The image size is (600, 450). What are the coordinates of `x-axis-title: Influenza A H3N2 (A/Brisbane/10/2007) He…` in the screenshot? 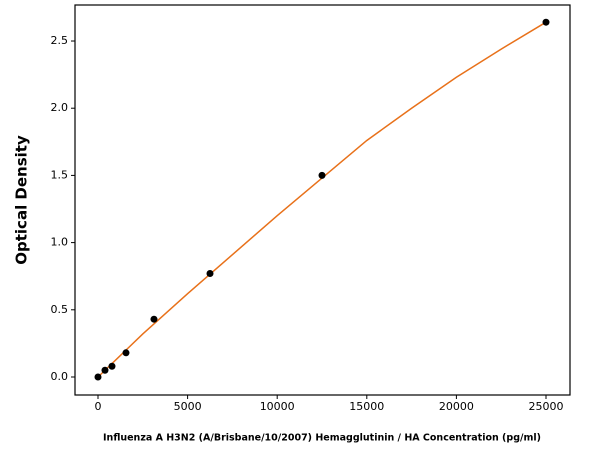 It's located at (322, 438).